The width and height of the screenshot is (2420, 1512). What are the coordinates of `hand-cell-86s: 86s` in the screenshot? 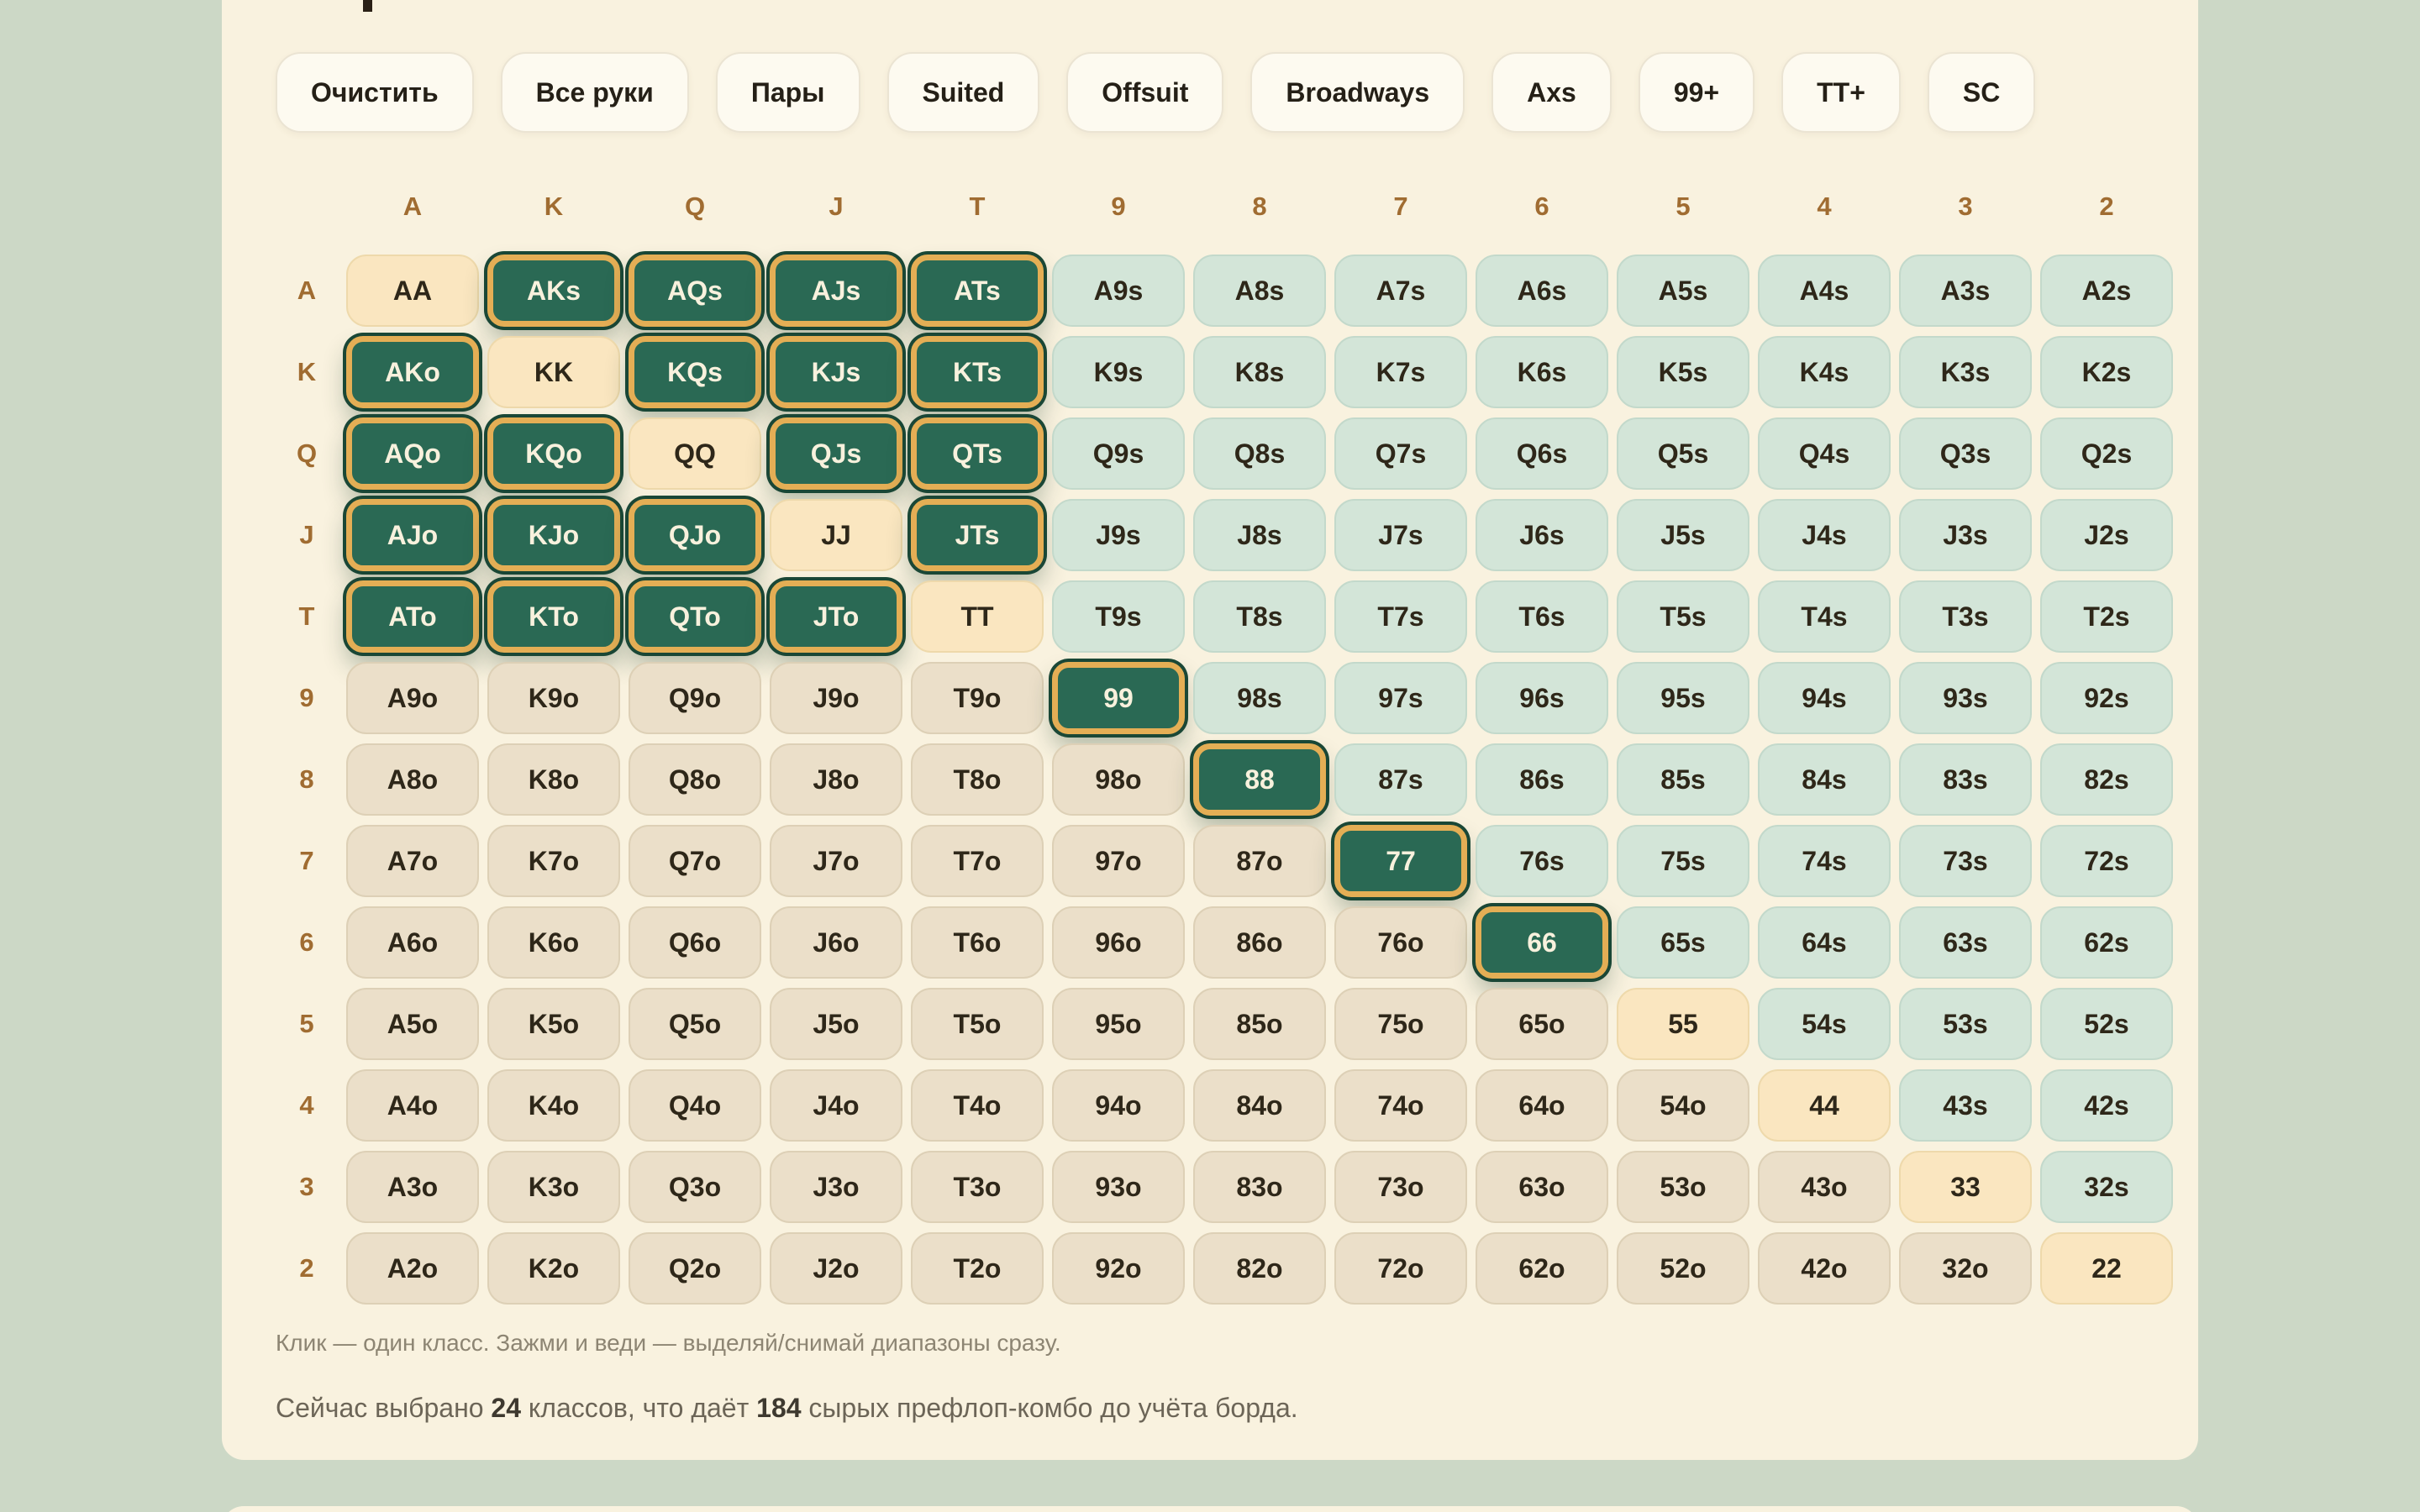 It's located at (1542, 779).